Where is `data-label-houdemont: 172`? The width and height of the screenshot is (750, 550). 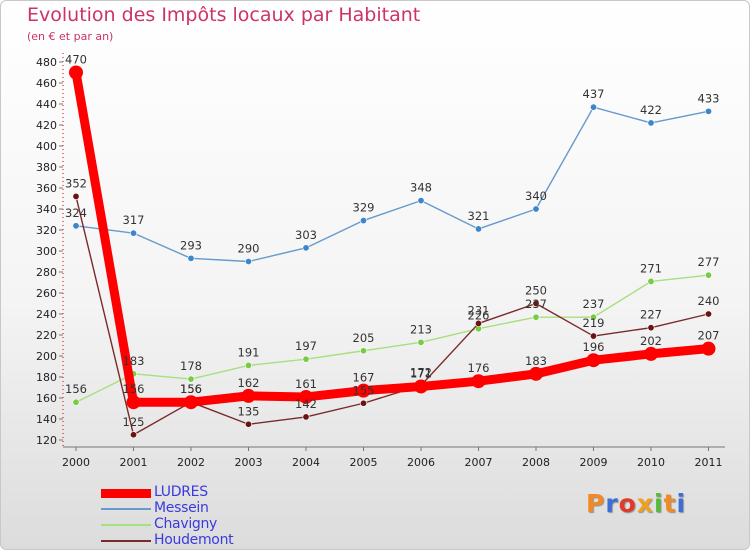 data-label-houdemont: 172 is located at coordinates (421, 372).